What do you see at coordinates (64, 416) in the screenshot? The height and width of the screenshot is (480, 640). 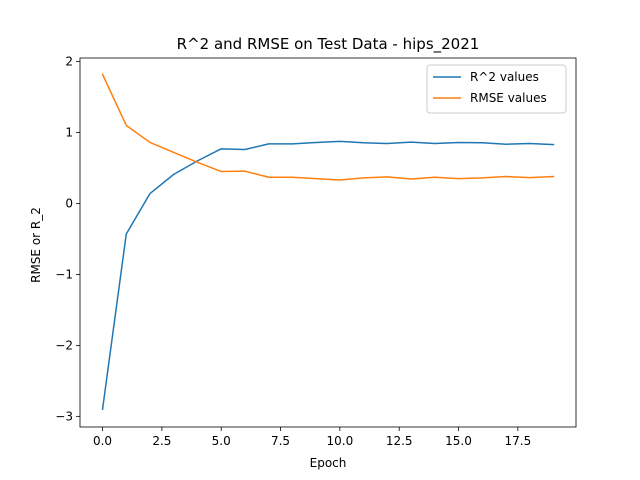 I see `y-tick-label: −3` at bounding box center [64, 416].